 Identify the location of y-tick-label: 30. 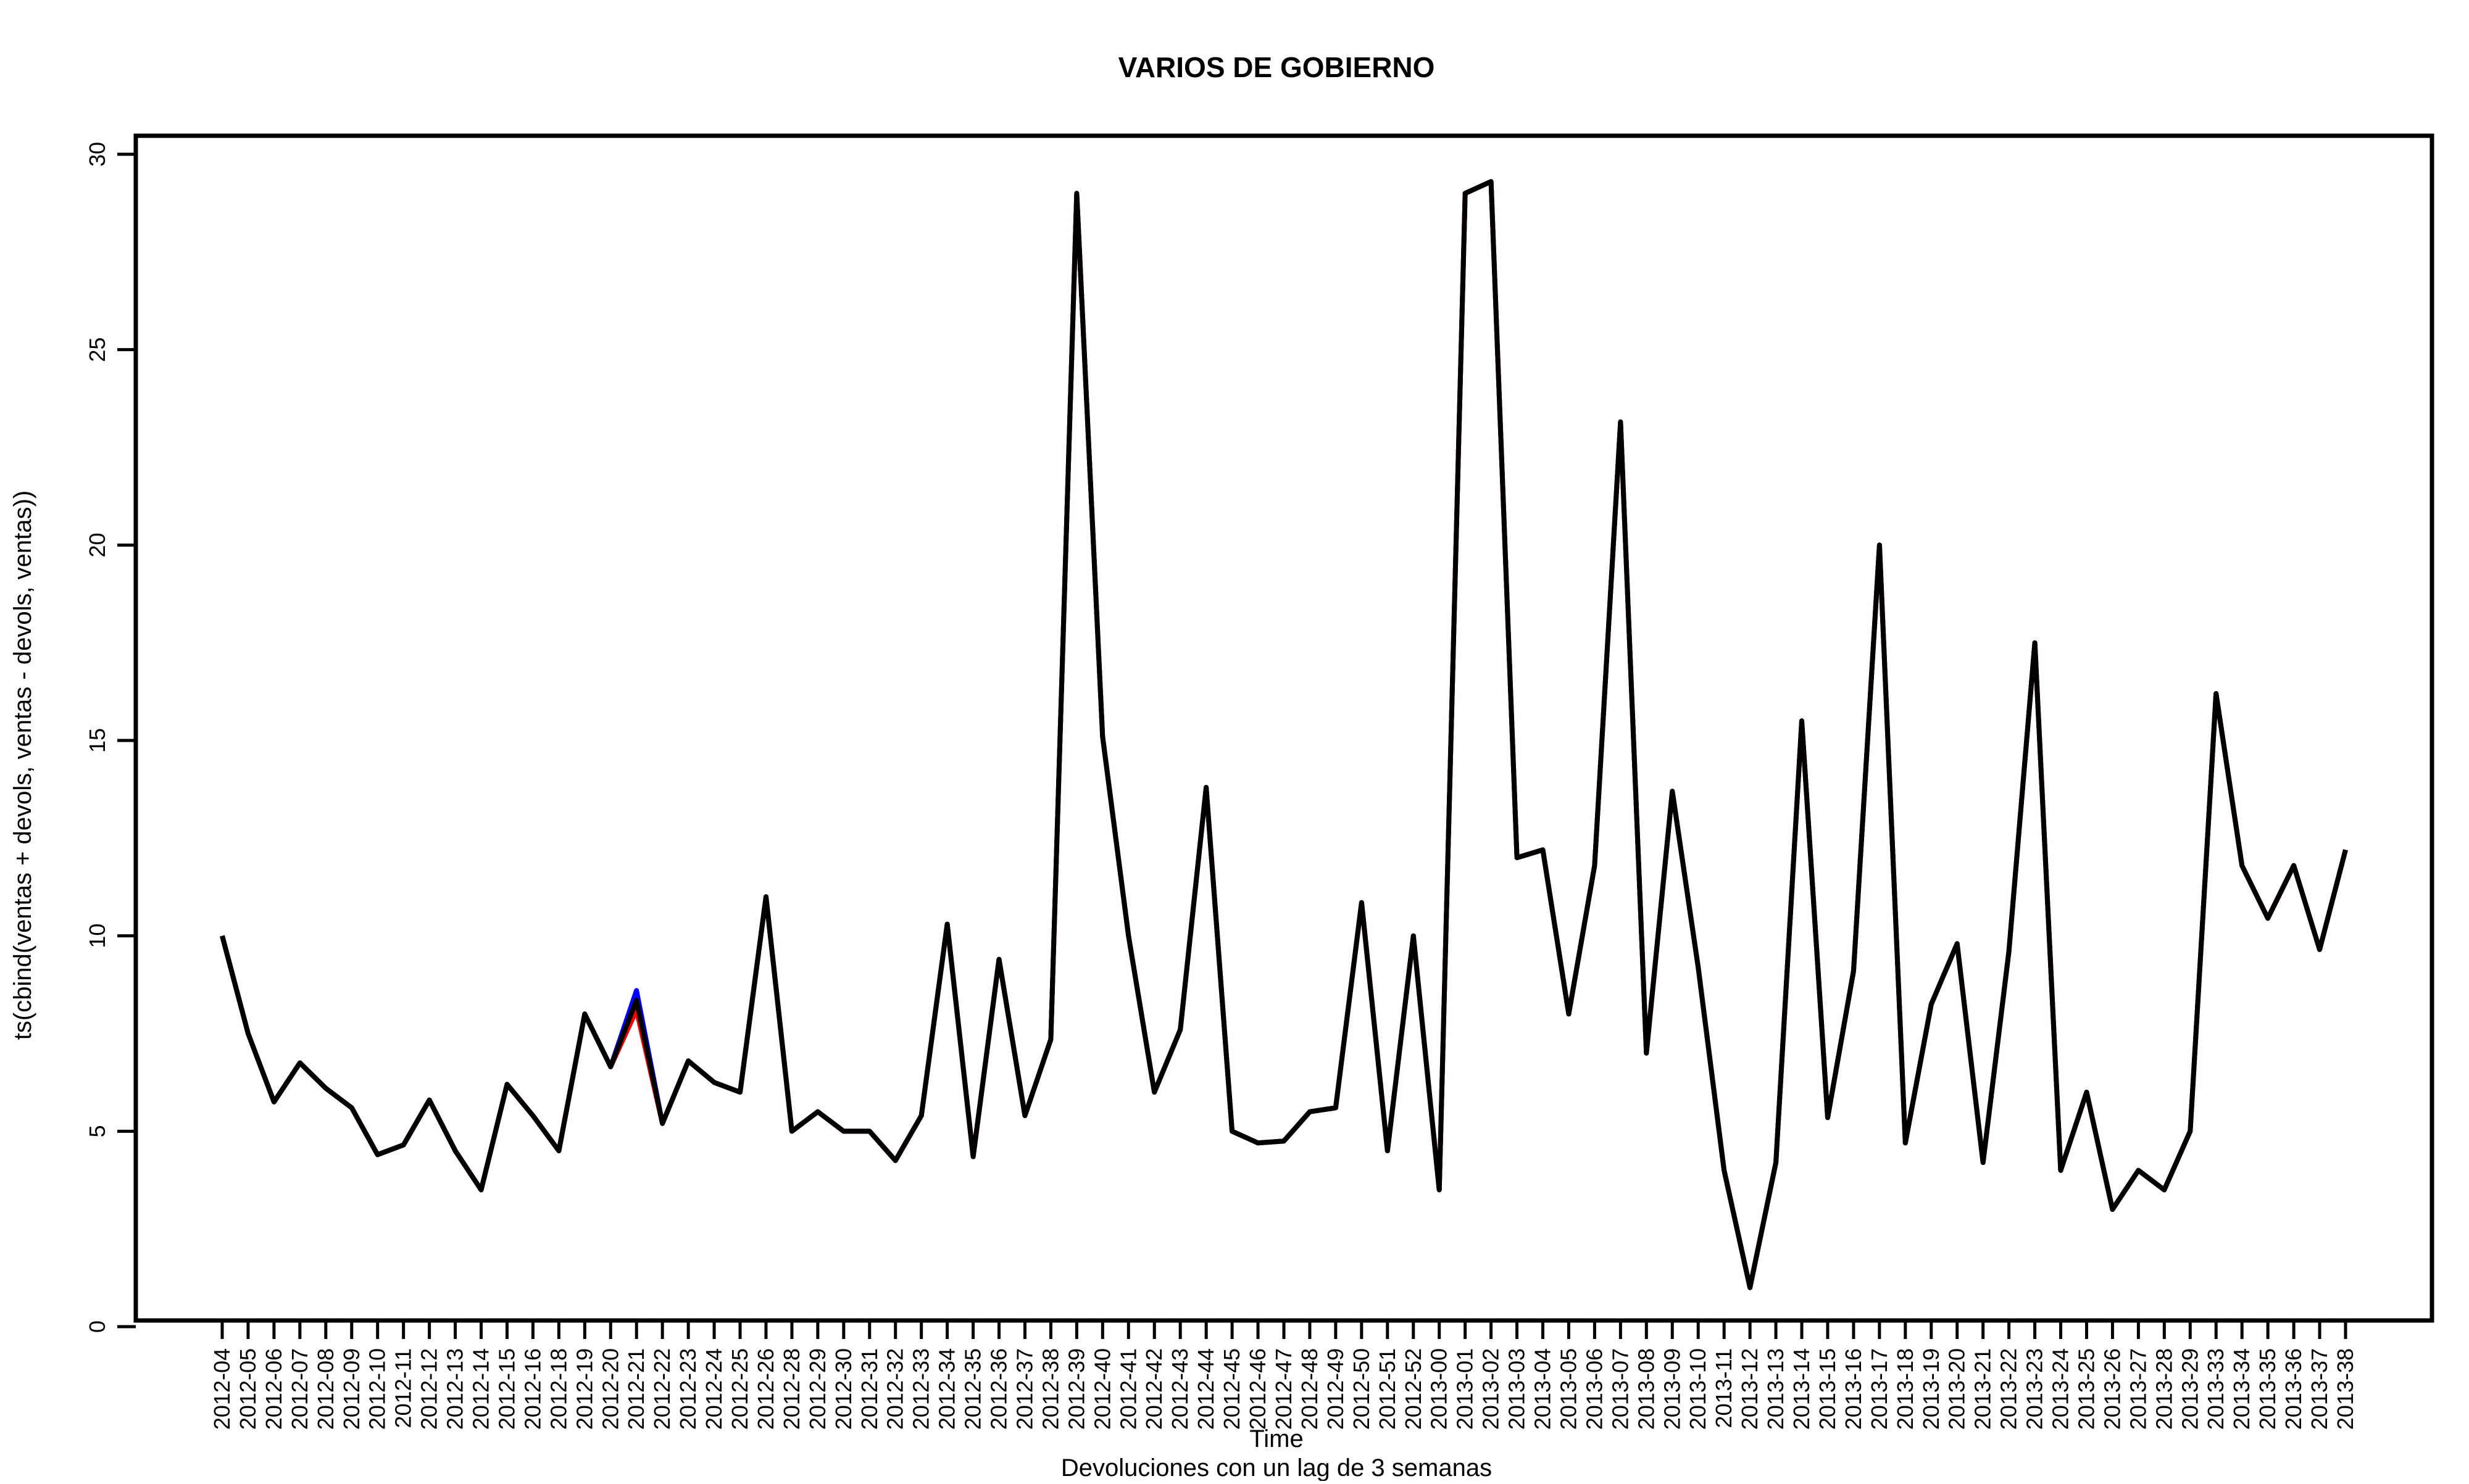
(97, 154).